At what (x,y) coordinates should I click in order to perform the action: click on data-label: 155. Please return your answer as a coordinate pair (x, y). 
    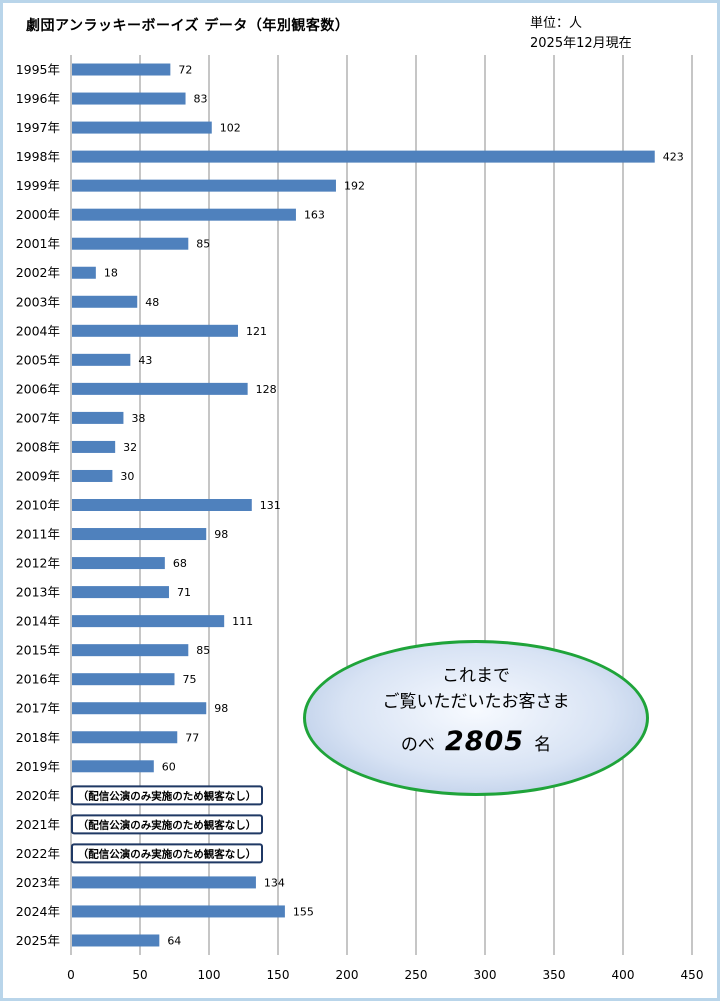
    Looking at the image, I should click on (303, 911).